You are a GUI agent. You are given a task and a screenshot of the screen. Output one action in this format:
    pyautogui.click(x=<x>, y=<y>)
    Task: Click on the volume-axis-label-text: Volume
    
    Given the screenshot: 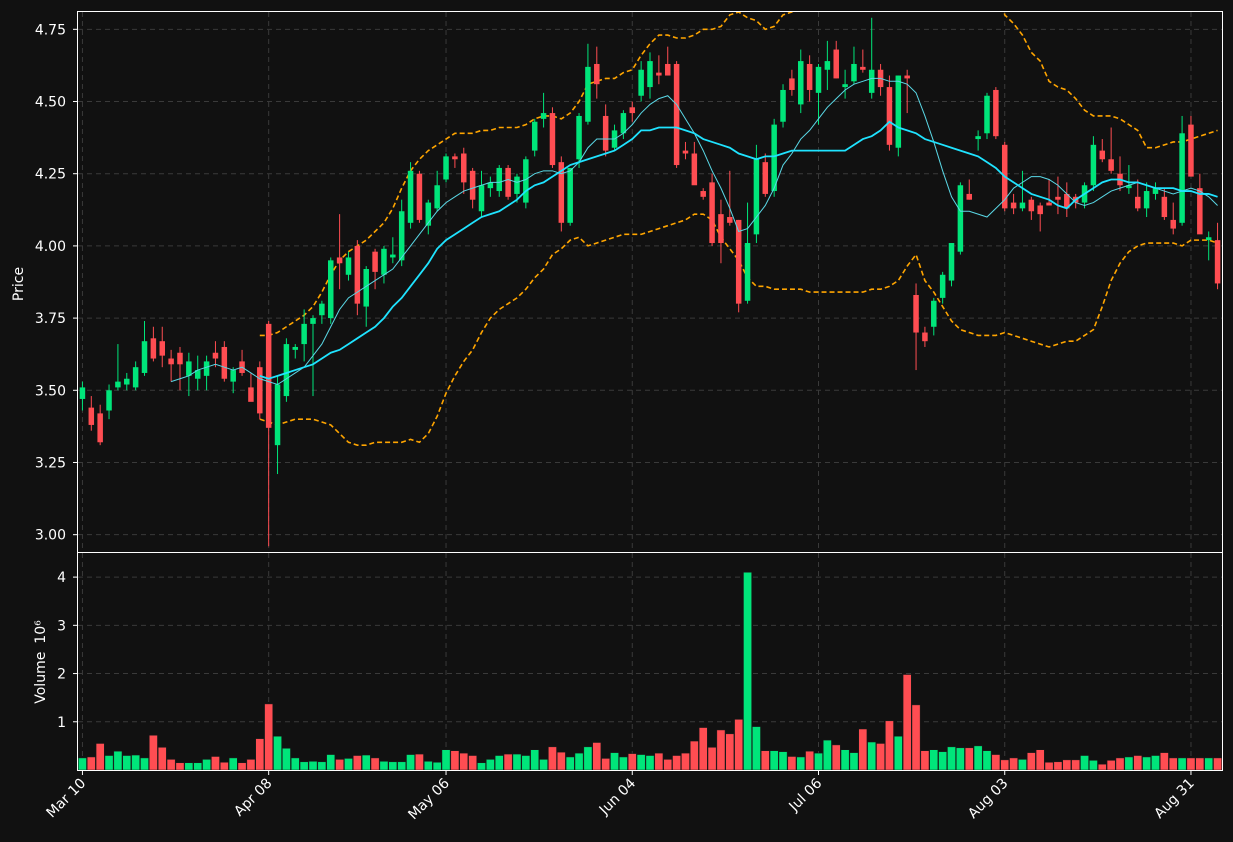 What is the action you would take?
    pyautogui.click(x=41, y=678)
    